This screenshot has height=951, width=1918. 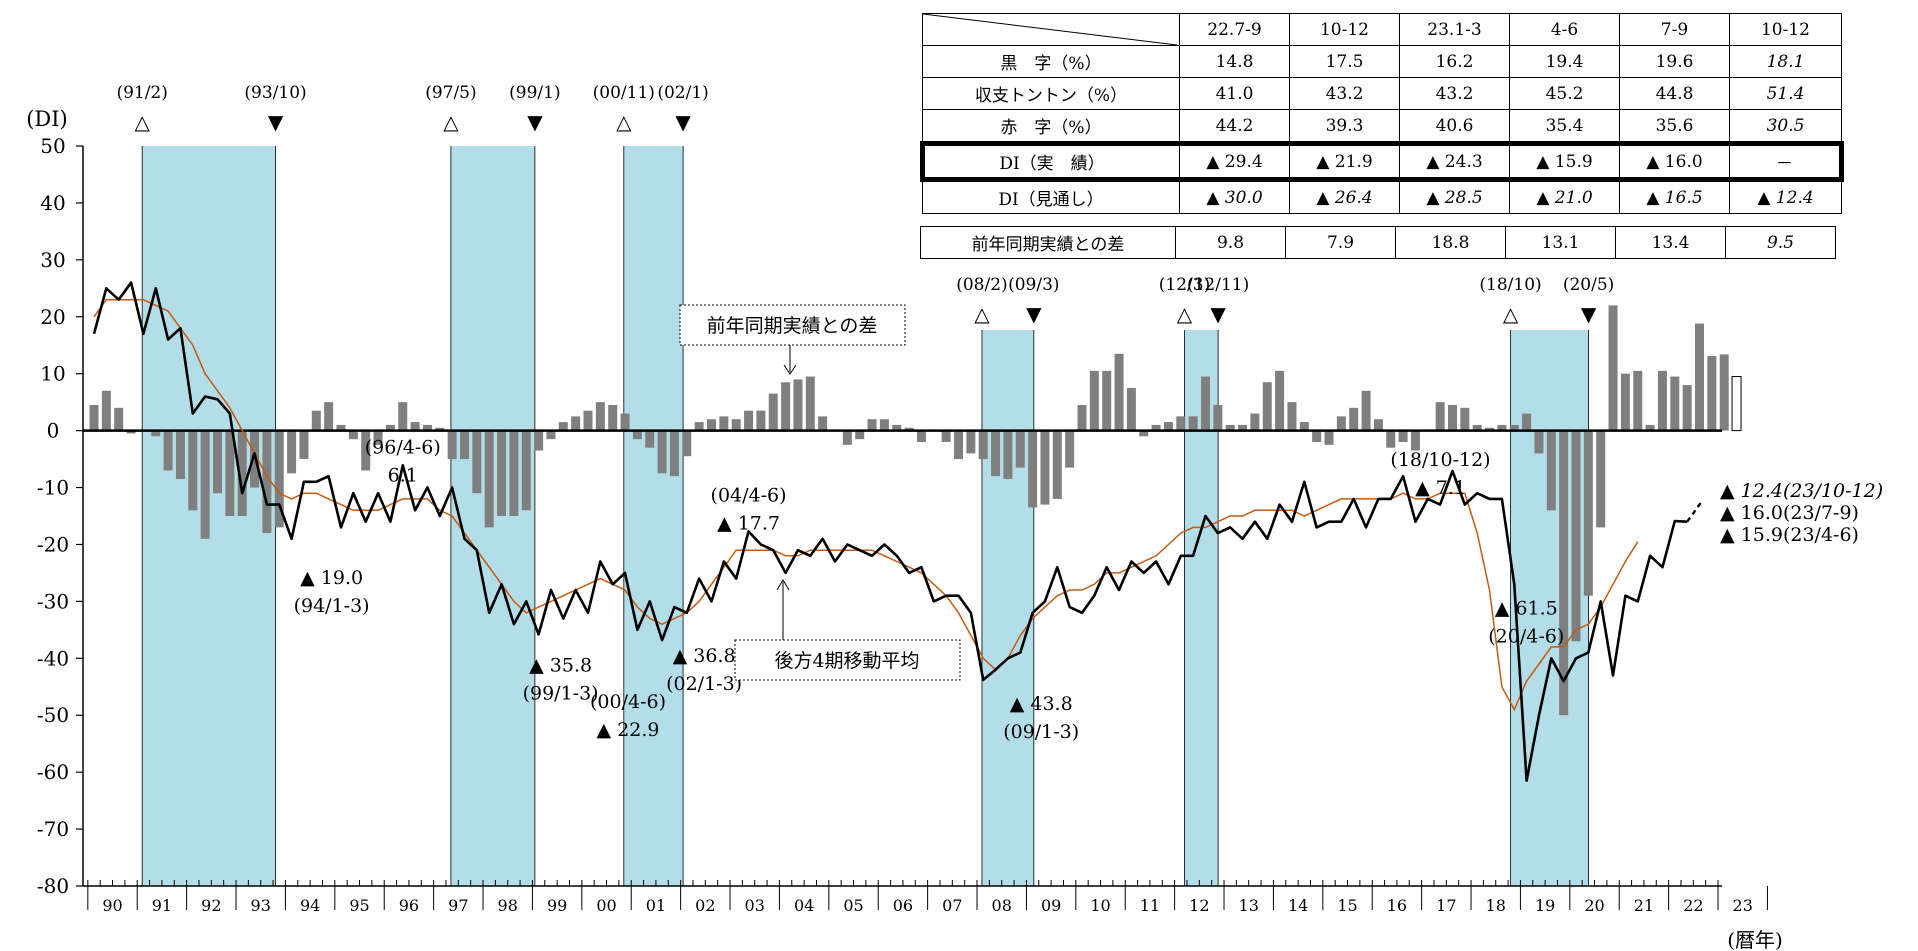 I want to click on trough-date-label: (09/3), so click(x=1033, y=285).